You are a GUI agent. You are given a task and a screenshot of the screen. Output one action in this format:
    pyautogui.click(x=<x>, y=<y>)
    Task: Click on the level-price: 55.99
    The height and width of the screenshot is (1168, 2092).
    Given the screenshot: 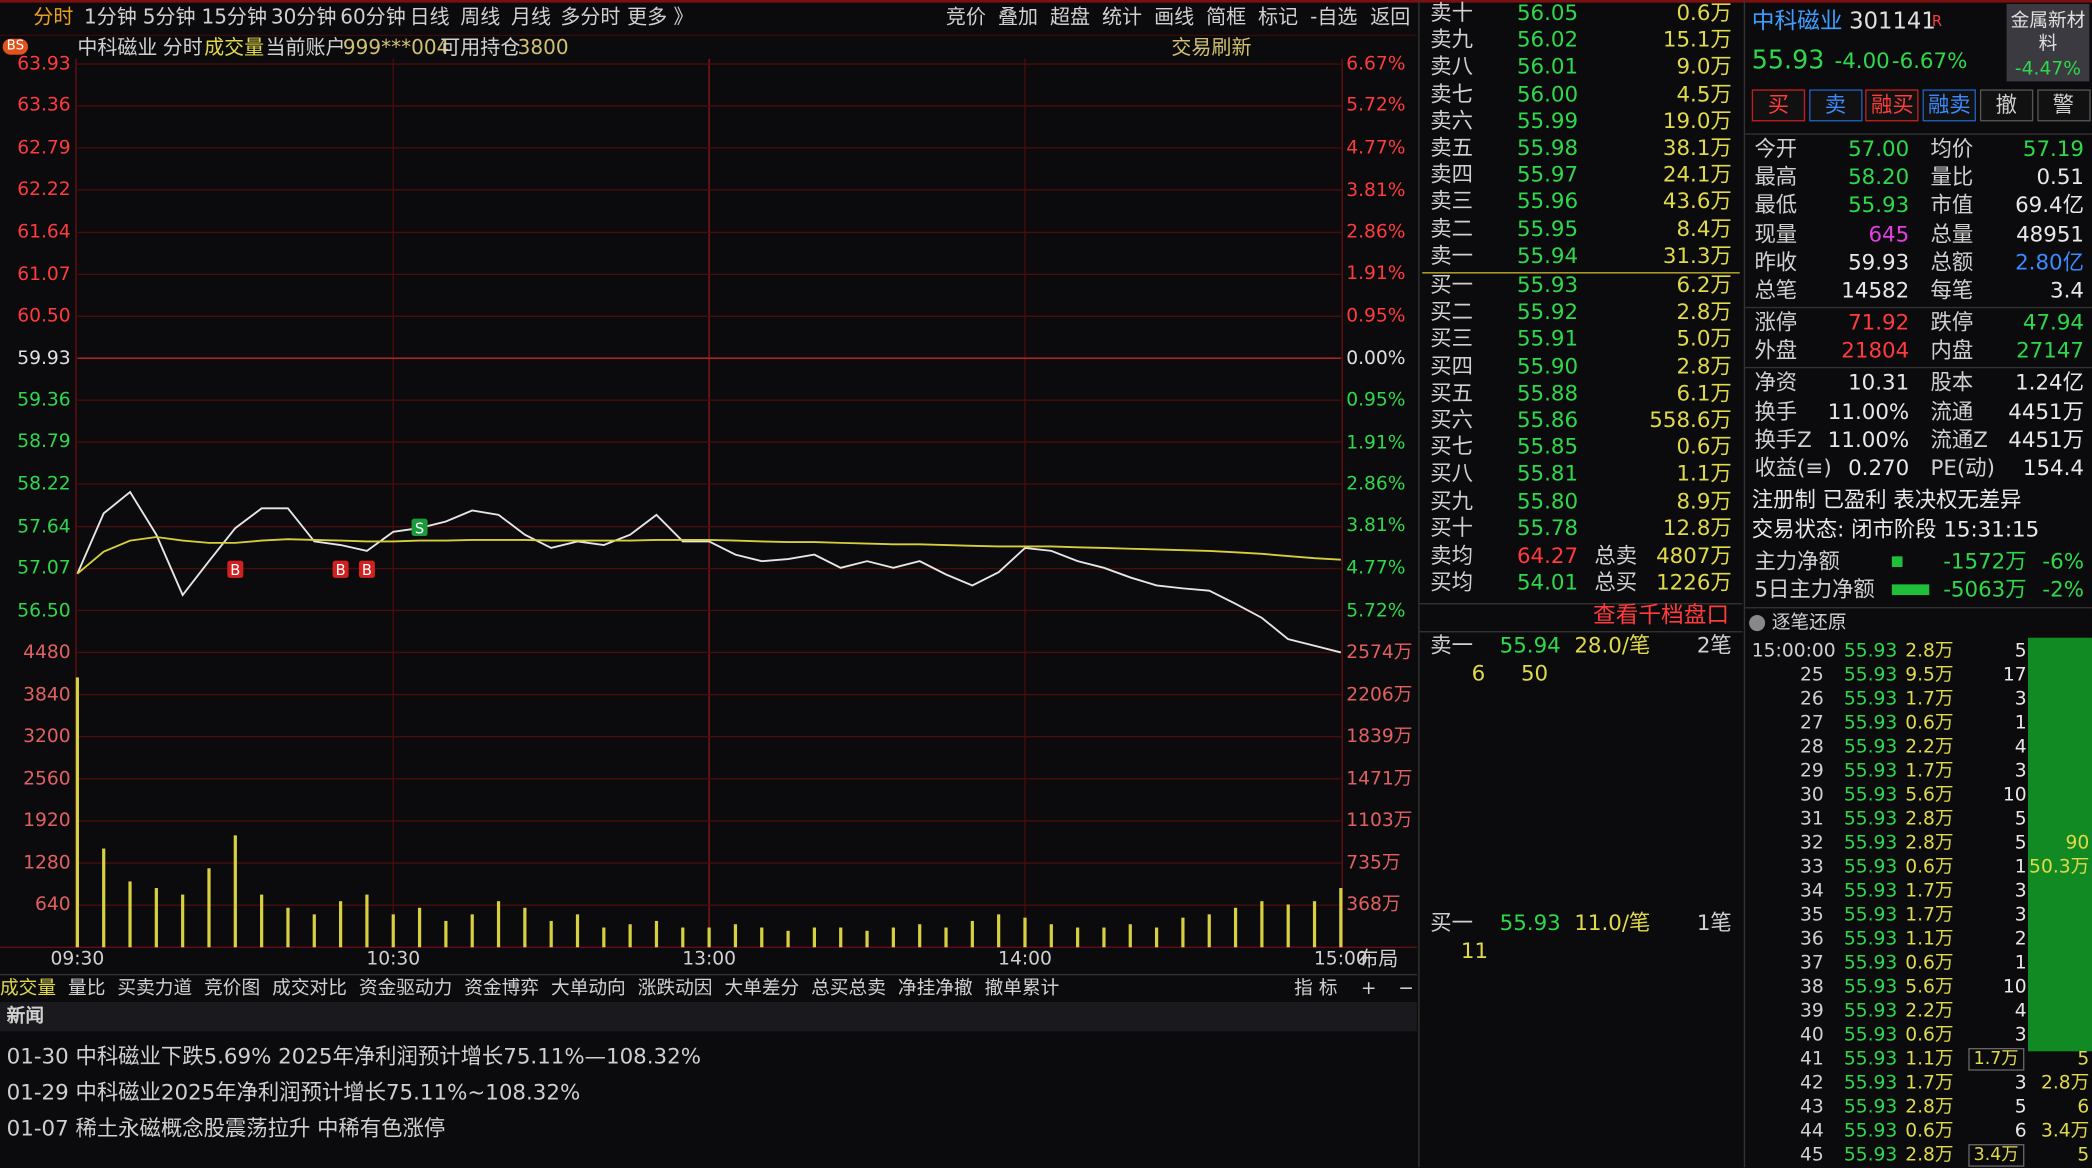 What is the action you would take?
    pyautogui.click(x=1547, y=120)
    